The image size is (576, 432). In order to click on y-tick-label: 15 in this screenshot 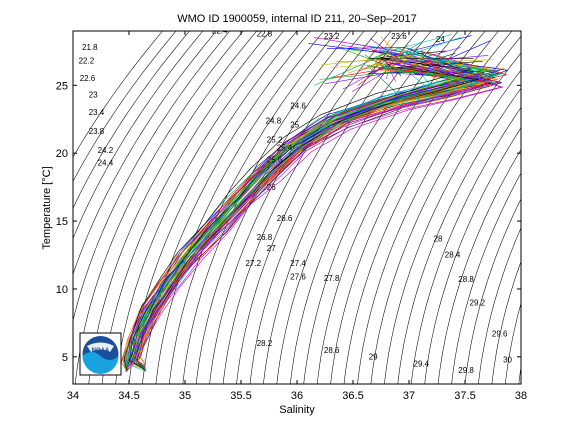, I will do `click(62, 222)`.